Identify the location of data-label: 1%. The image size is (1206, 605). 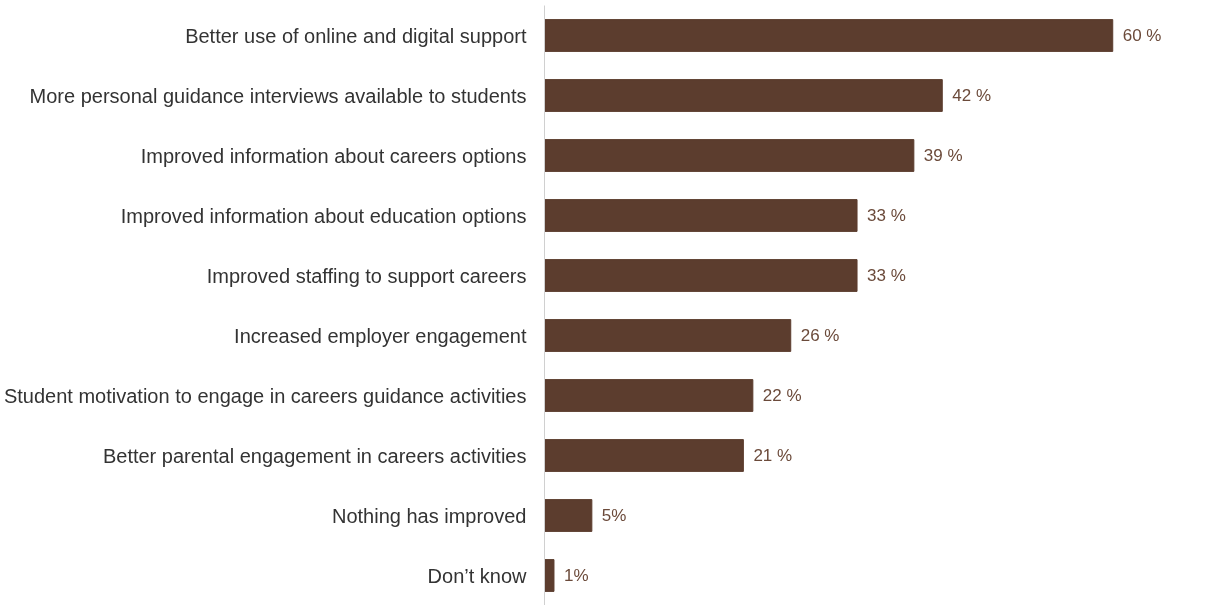
(576, 575).